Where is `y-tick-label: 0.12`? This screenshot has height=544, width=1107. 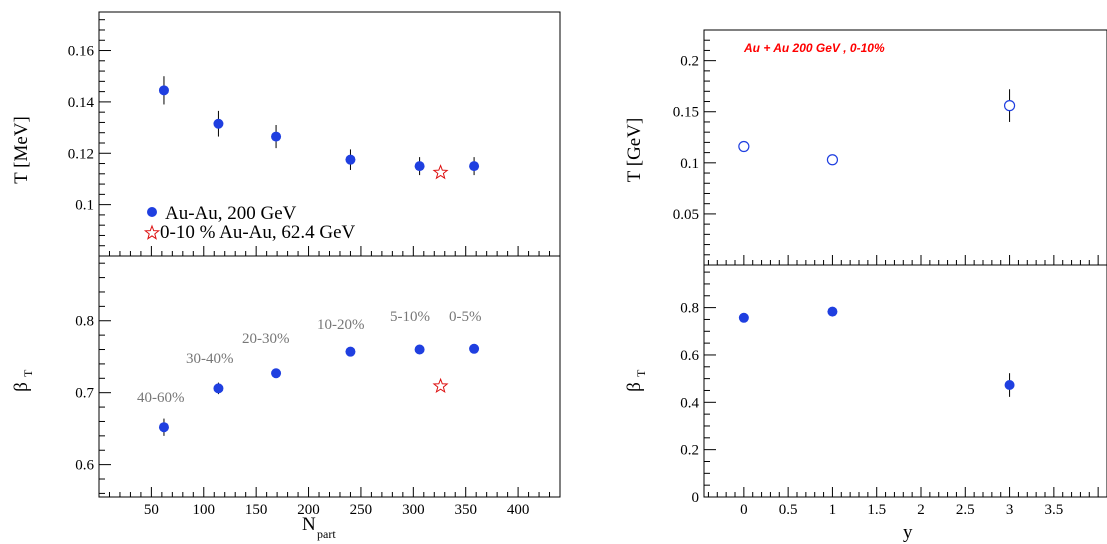 y-tick-label: 0.12 is located at coordinates (81, 154).